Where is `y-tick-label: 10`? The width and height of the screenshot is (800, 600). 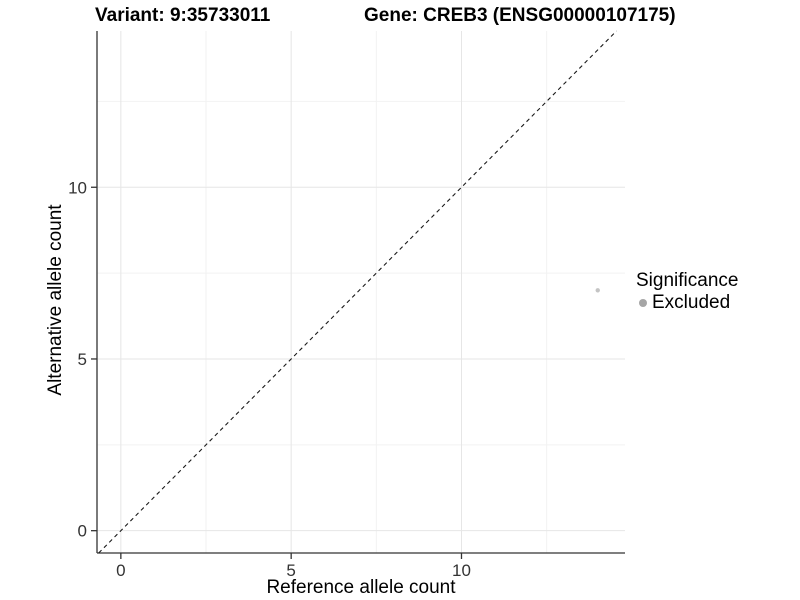 y-tick-label: 10 is located at coordinates (77, 187).